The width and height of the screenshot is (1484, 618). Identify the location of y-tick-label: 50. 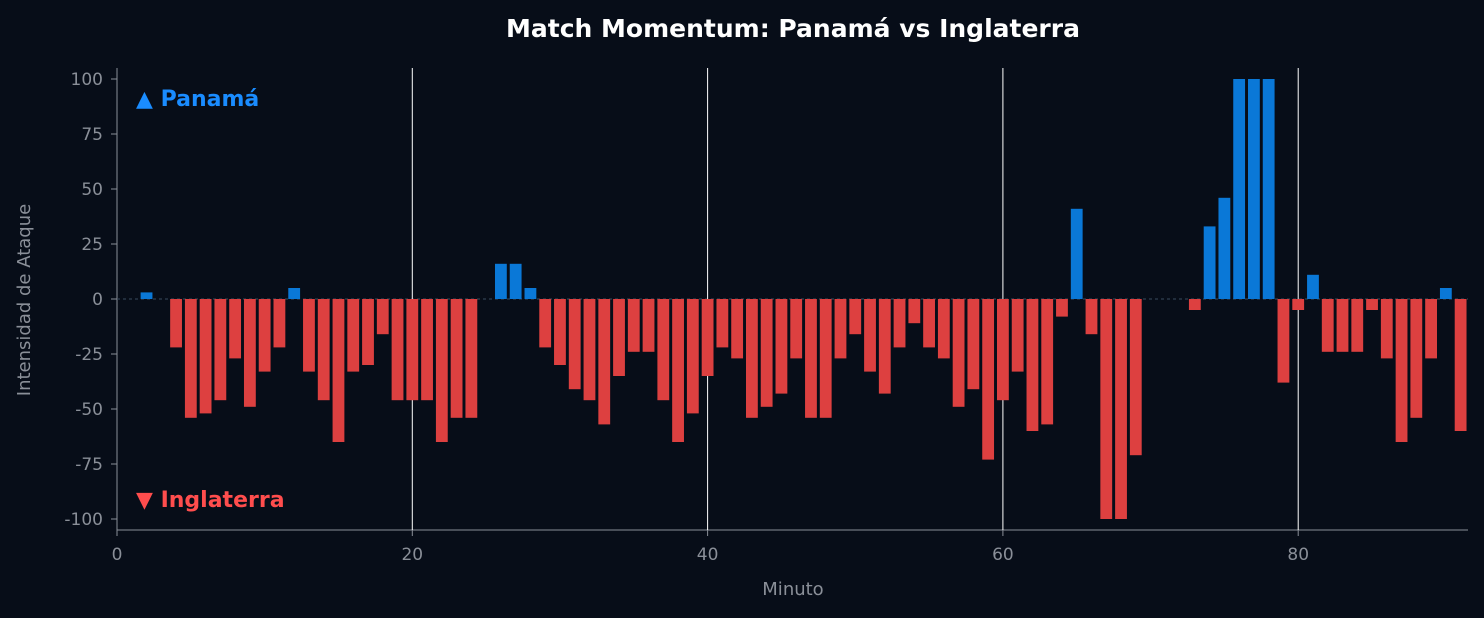
(92, 190).